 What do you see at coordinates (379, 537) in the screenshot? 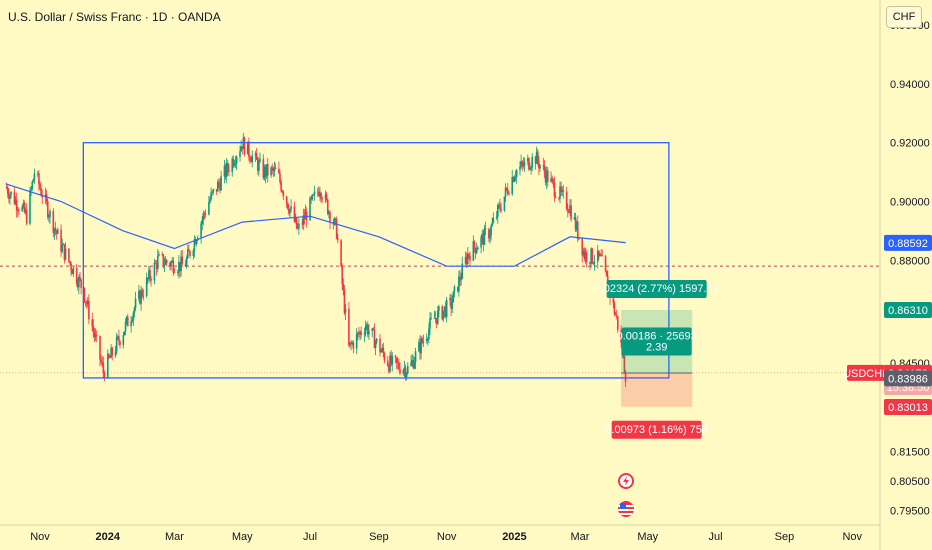
I see `time-tick-label: Sep` at bounding box center [379, 537].